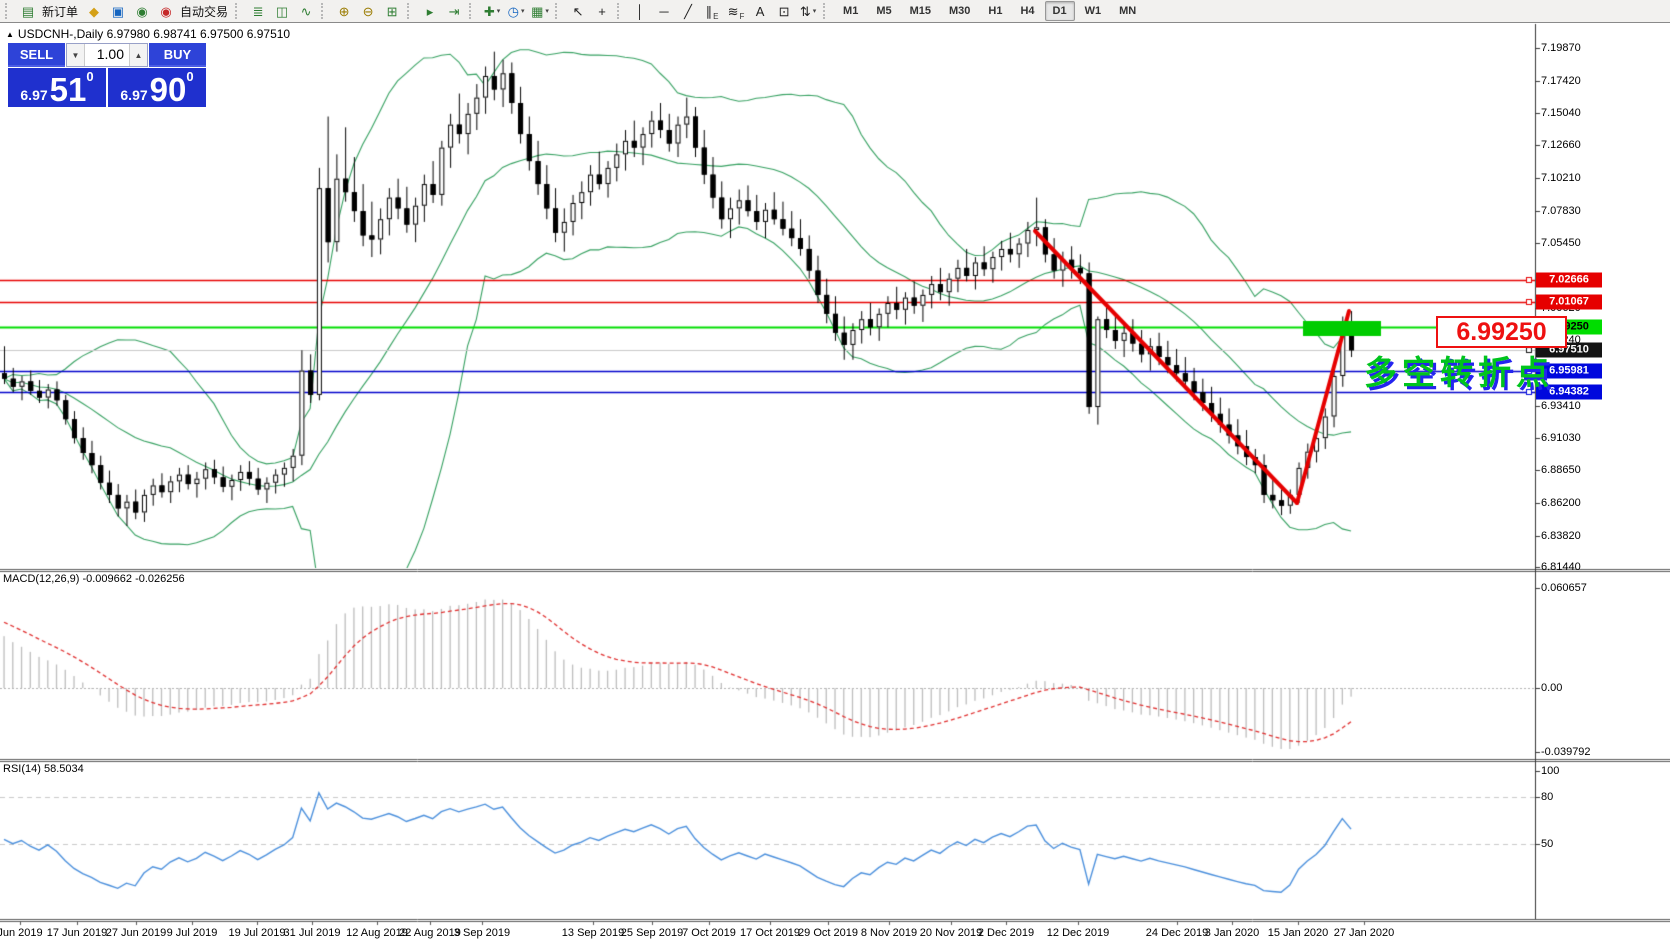  Describe the element at coordinates (60, 11) in the screenshot. I see `new-order-label: 新订单` at that location.